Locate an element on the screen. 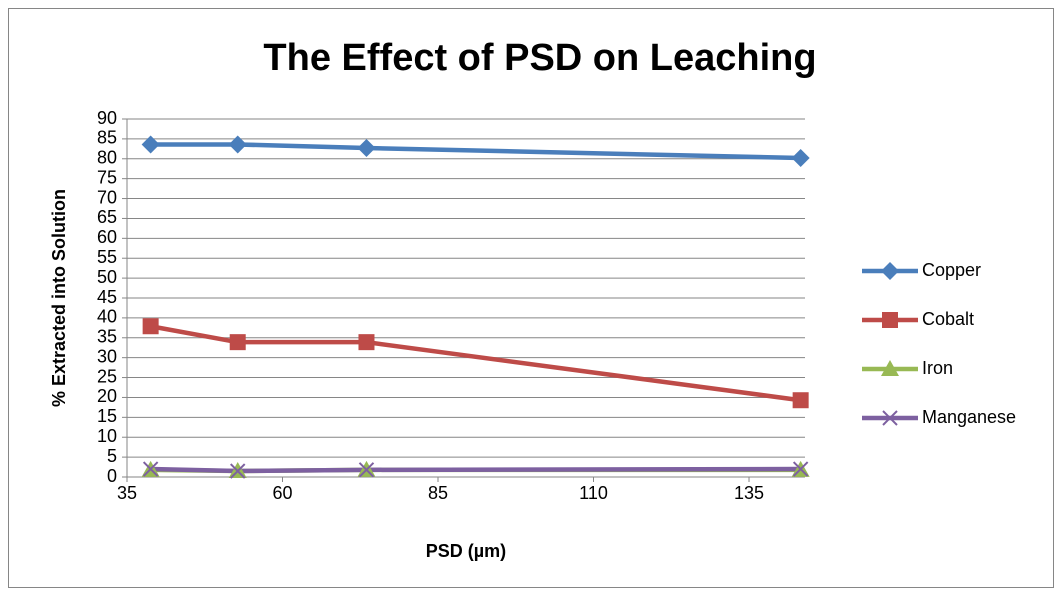 This screenshot has height=596, width=1062. x-axis-label: PSD (µm) is located at coordinates (466, 551).